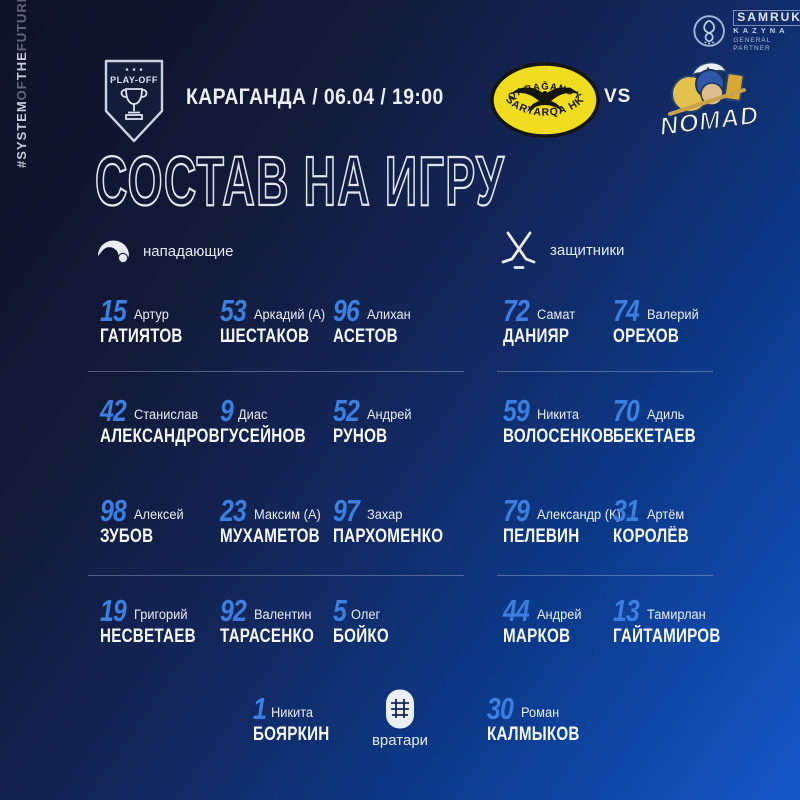 The height and width of the screenshot is (800, 800). I want to click on home-team-logo: QARAĞANDY SARYARQA HK, so click(545, 100).